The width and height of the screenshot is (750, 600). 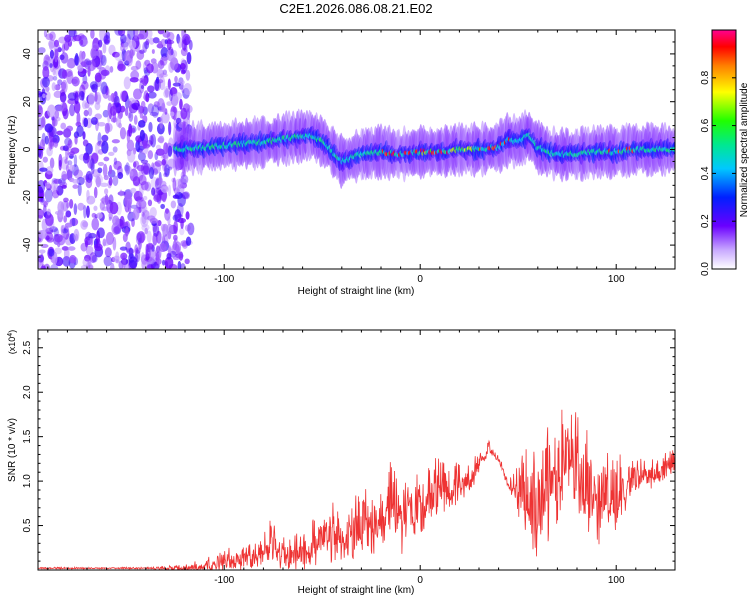 I want to click on x-tick-label: 100, so click(x=616, y=580).